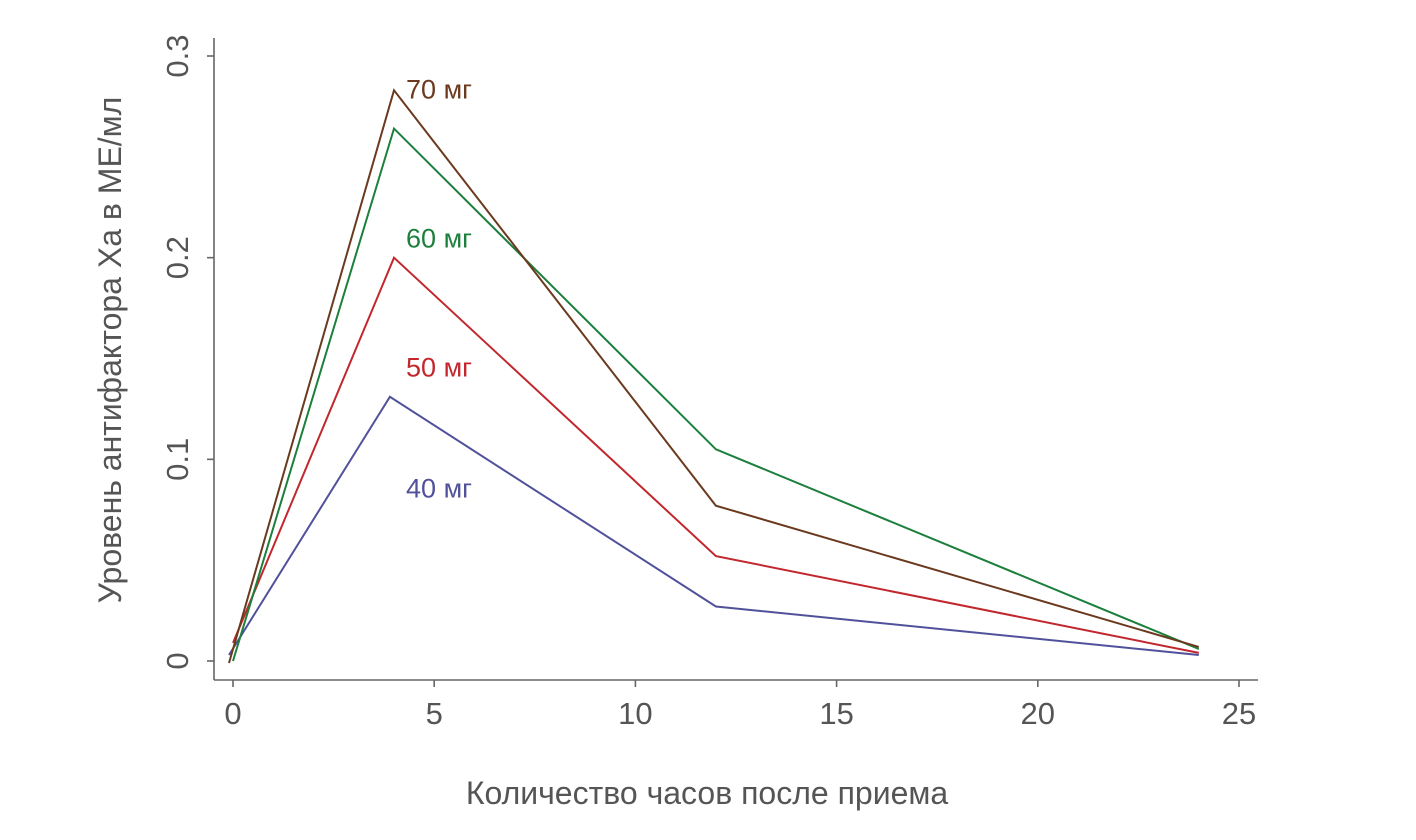 The width and height of the screenshot is (1416, 840). What do you see at coordinates (439, 89) in the screenshot?
I see `series-label: 70 мг` at bounding box center [439, 89].